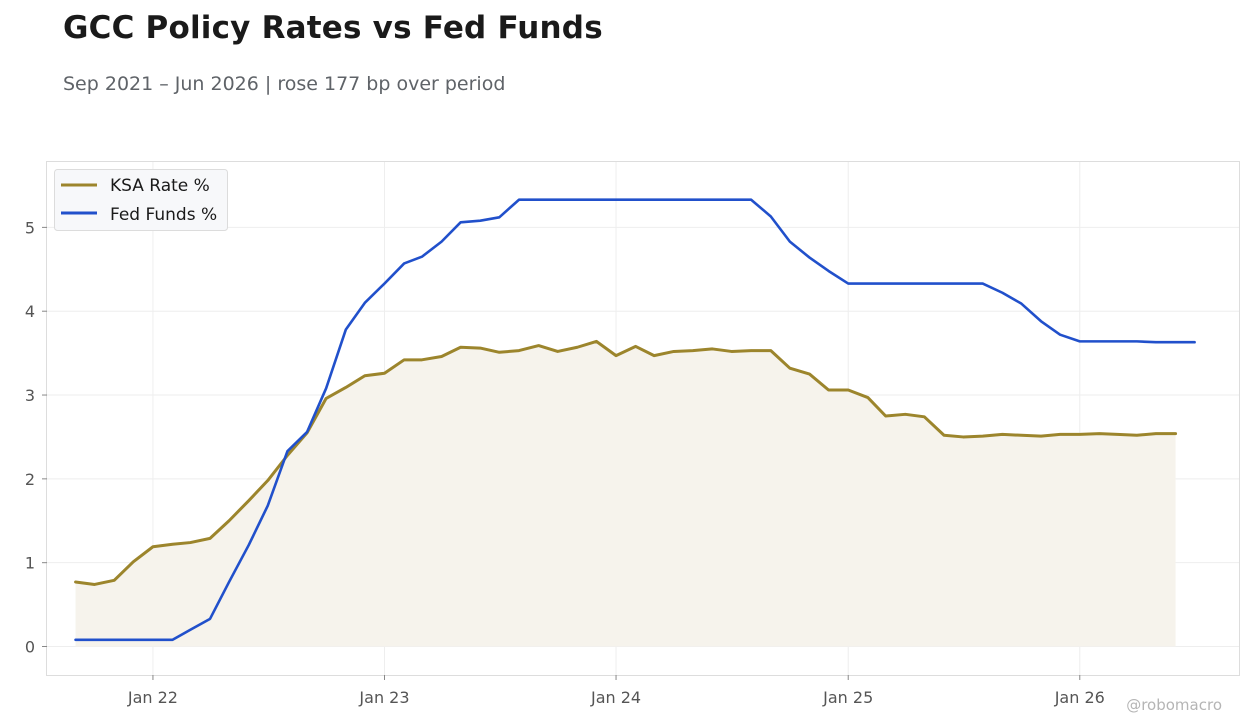 This screenshot has width=1260, height=728. I want to click on legend: KSA Rate % Fed Funds %, so click(141, 200).